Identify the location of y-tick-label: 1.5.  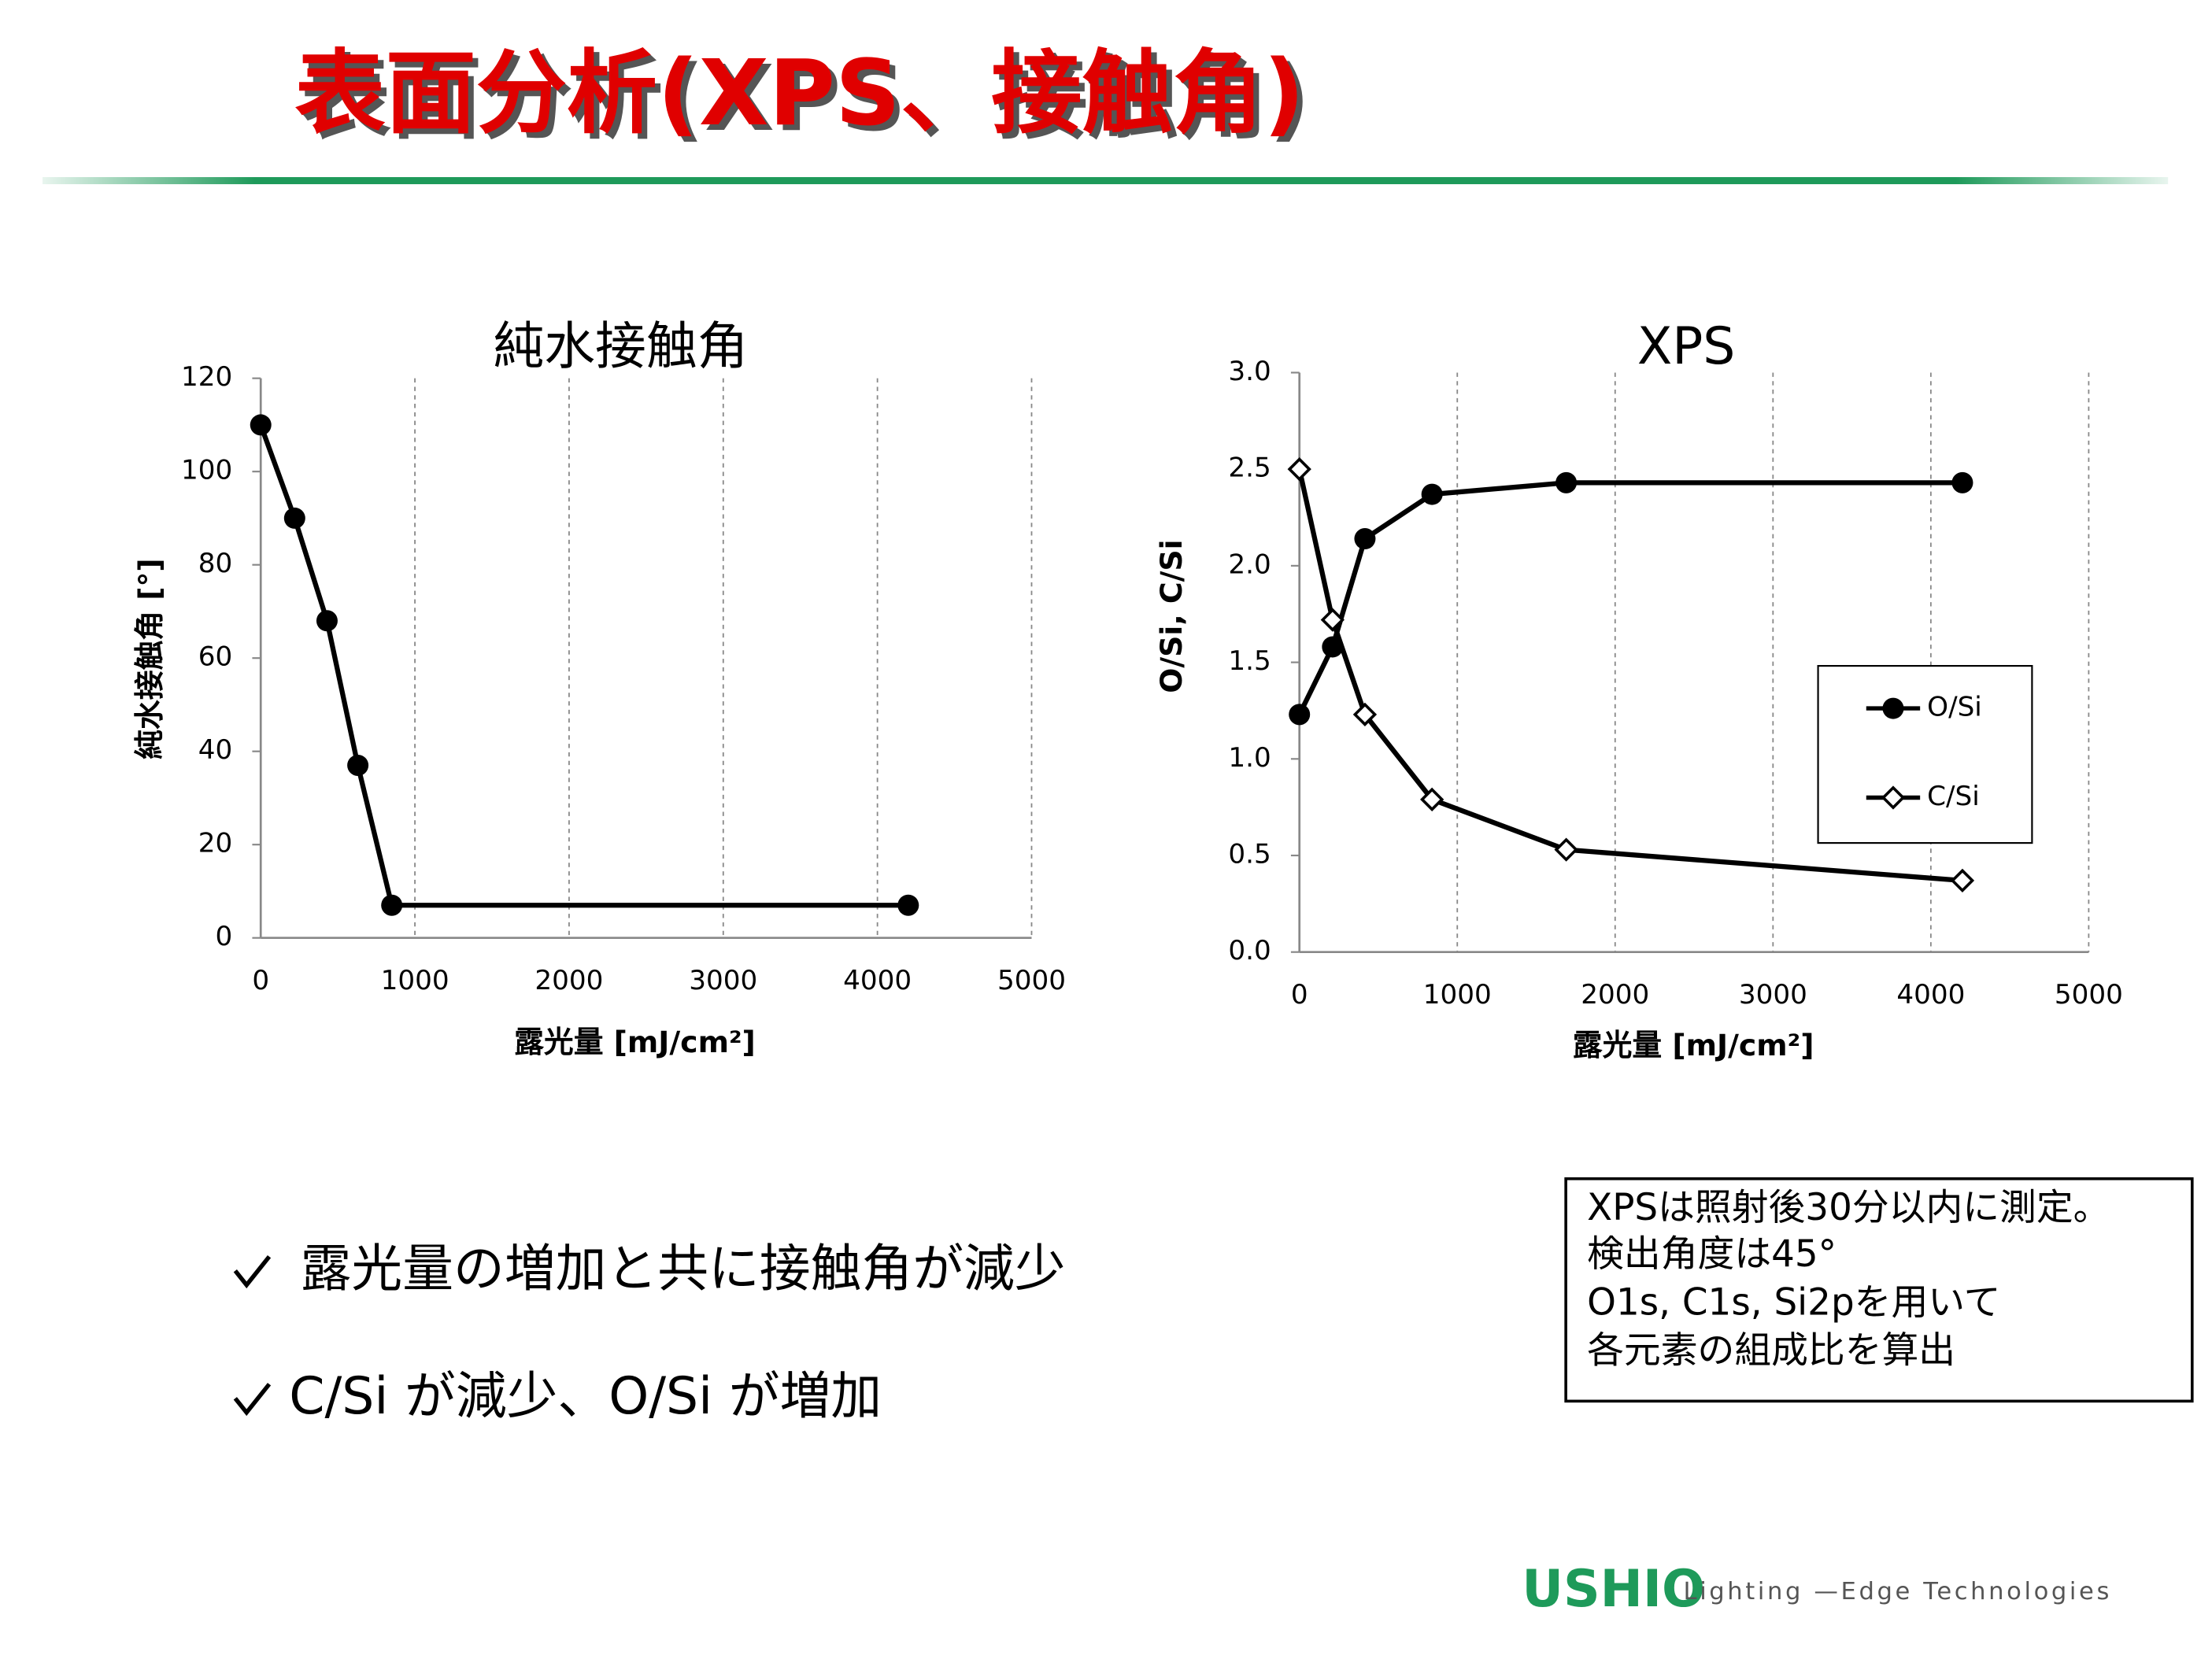
(1249, 661).